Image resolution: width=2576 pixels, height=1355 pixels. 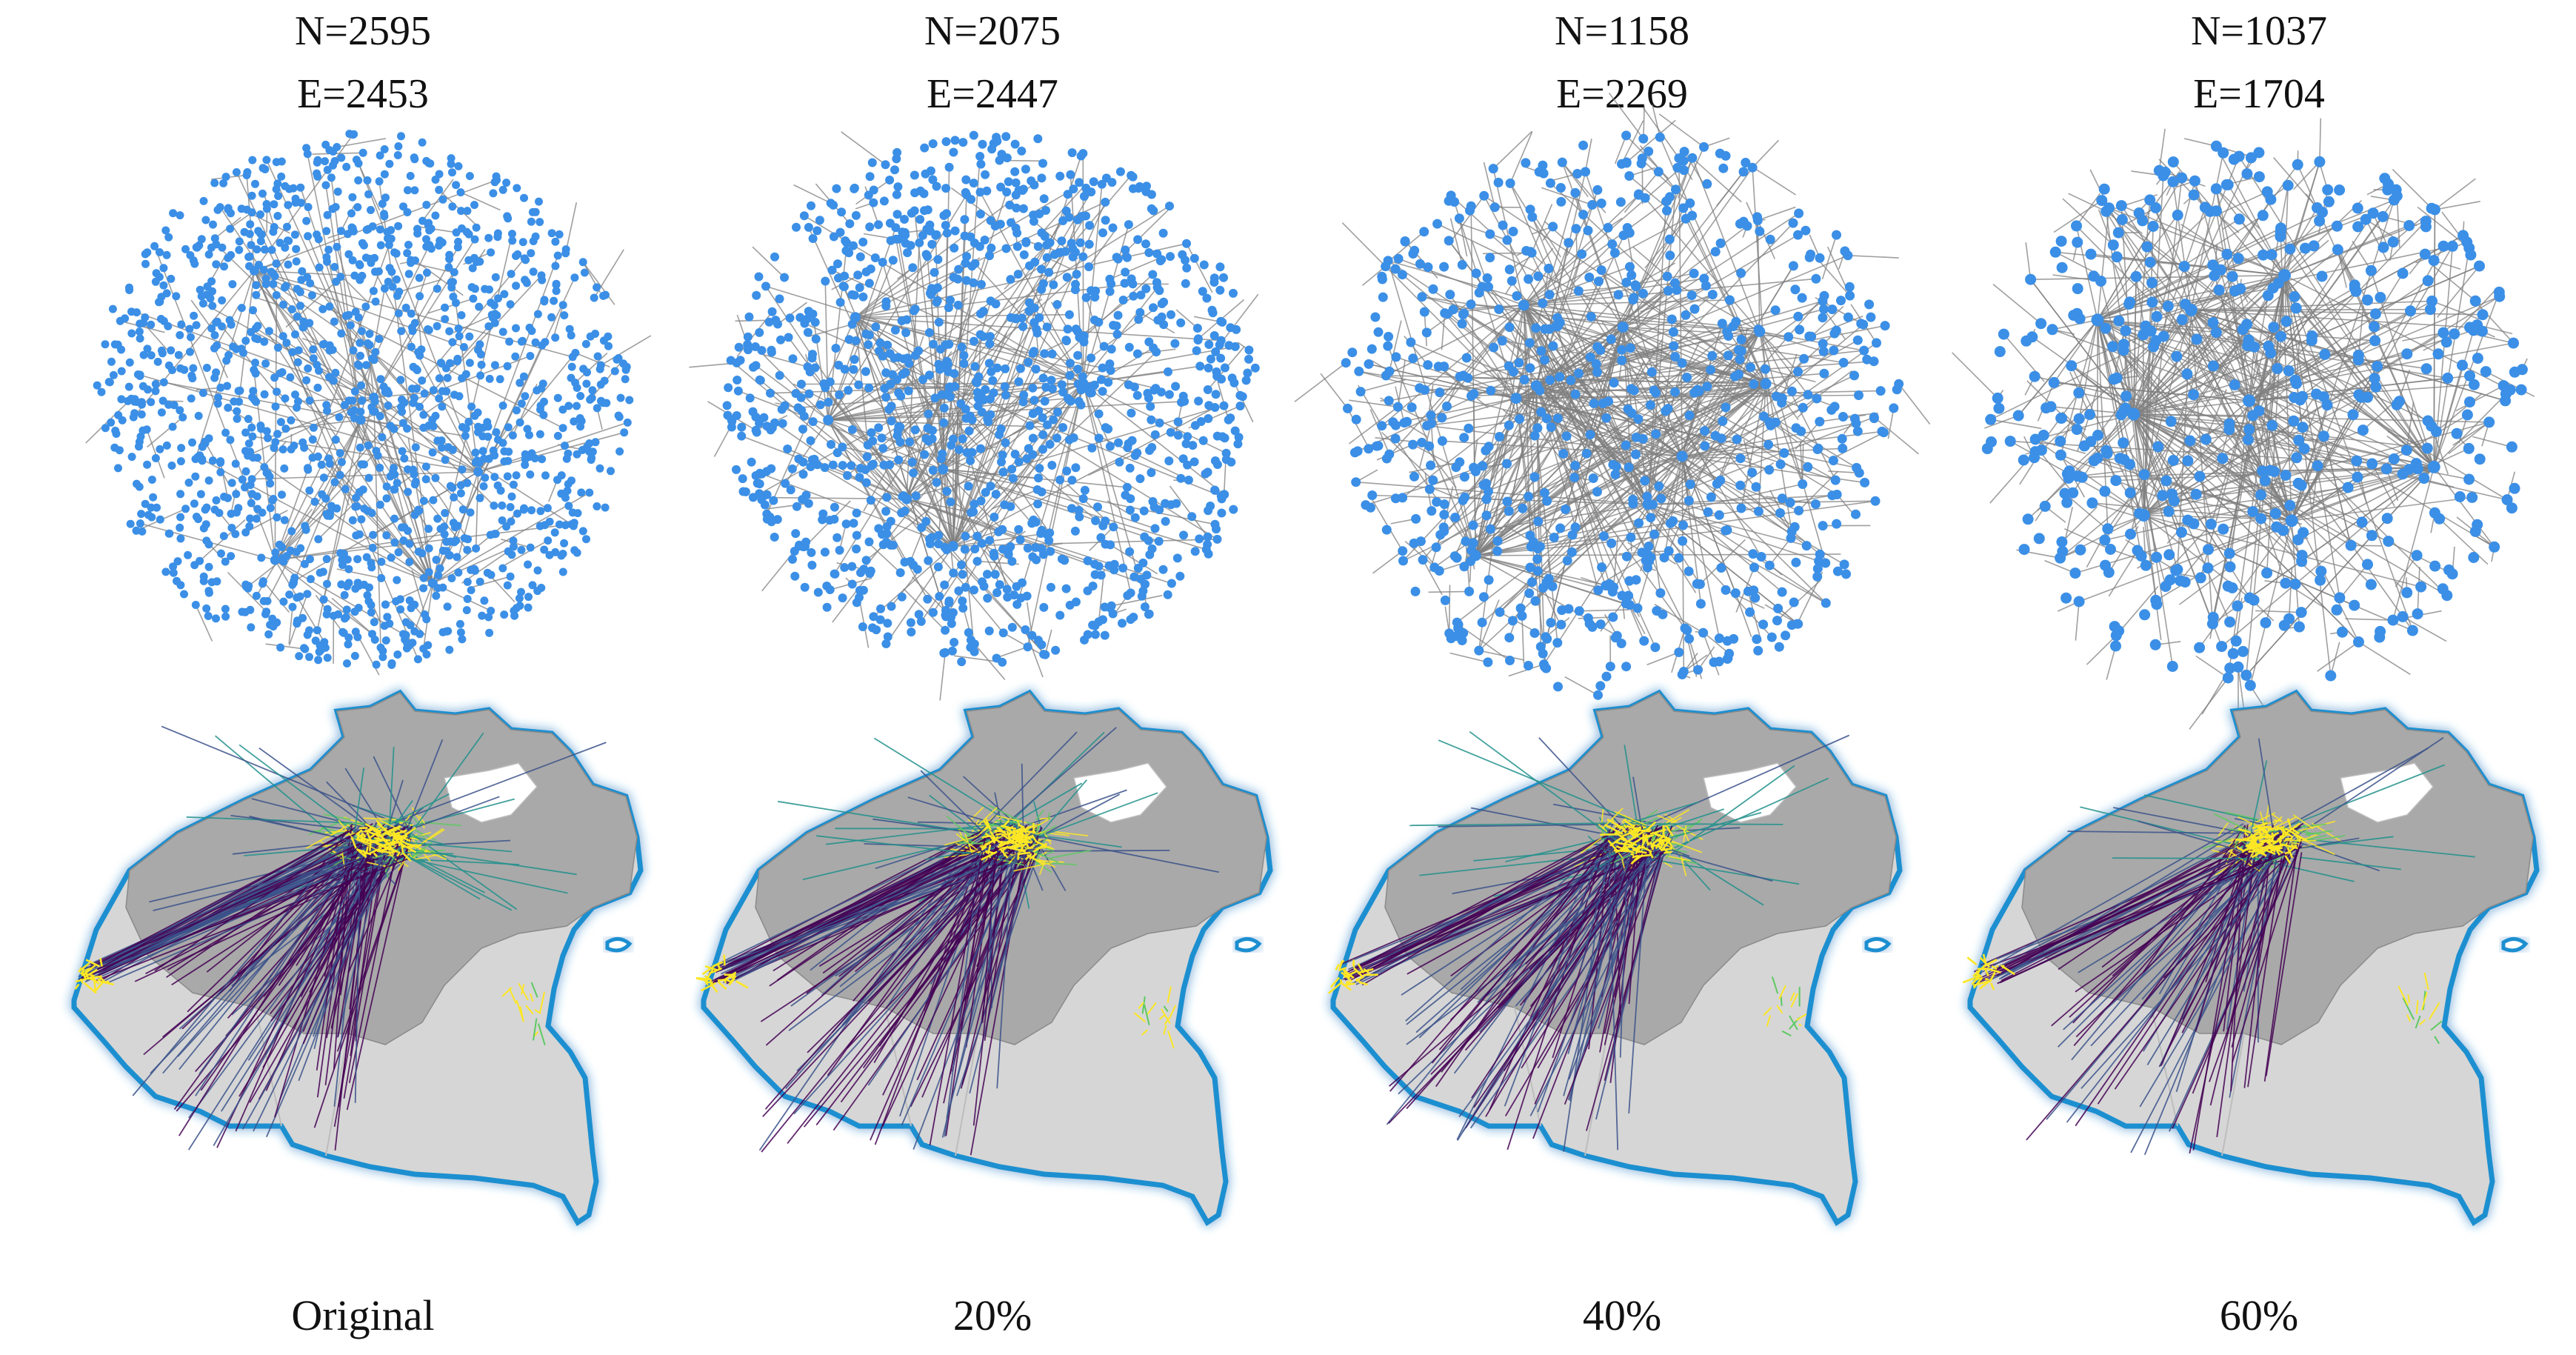 What do you see at coordinates (2259, 94) in the screenshot?
I see `edge-count-label: E=1704` at bounding box center [2259, 94].